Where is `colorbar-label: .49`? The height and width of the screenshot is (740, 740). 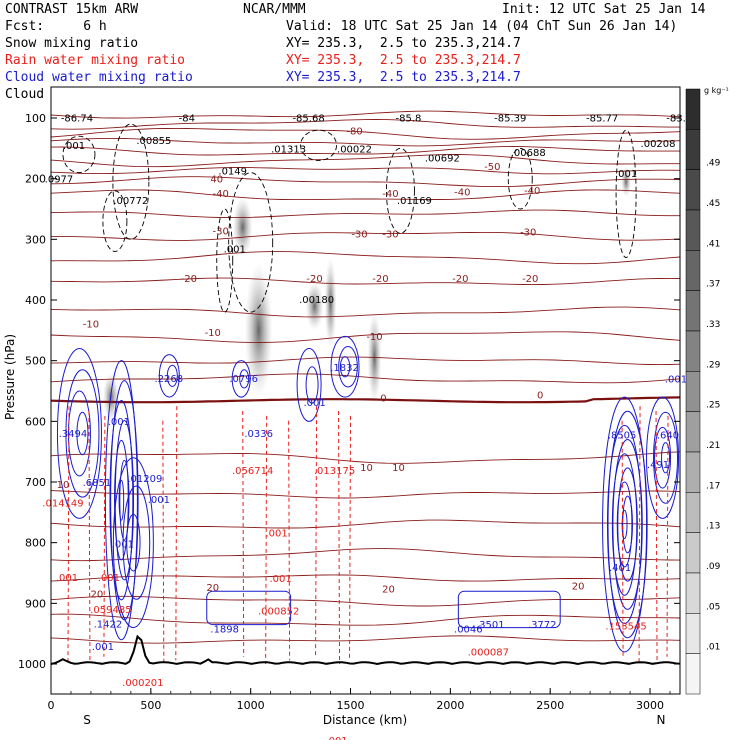
colorbar-label: .49 is located at coordinates (713, 164).